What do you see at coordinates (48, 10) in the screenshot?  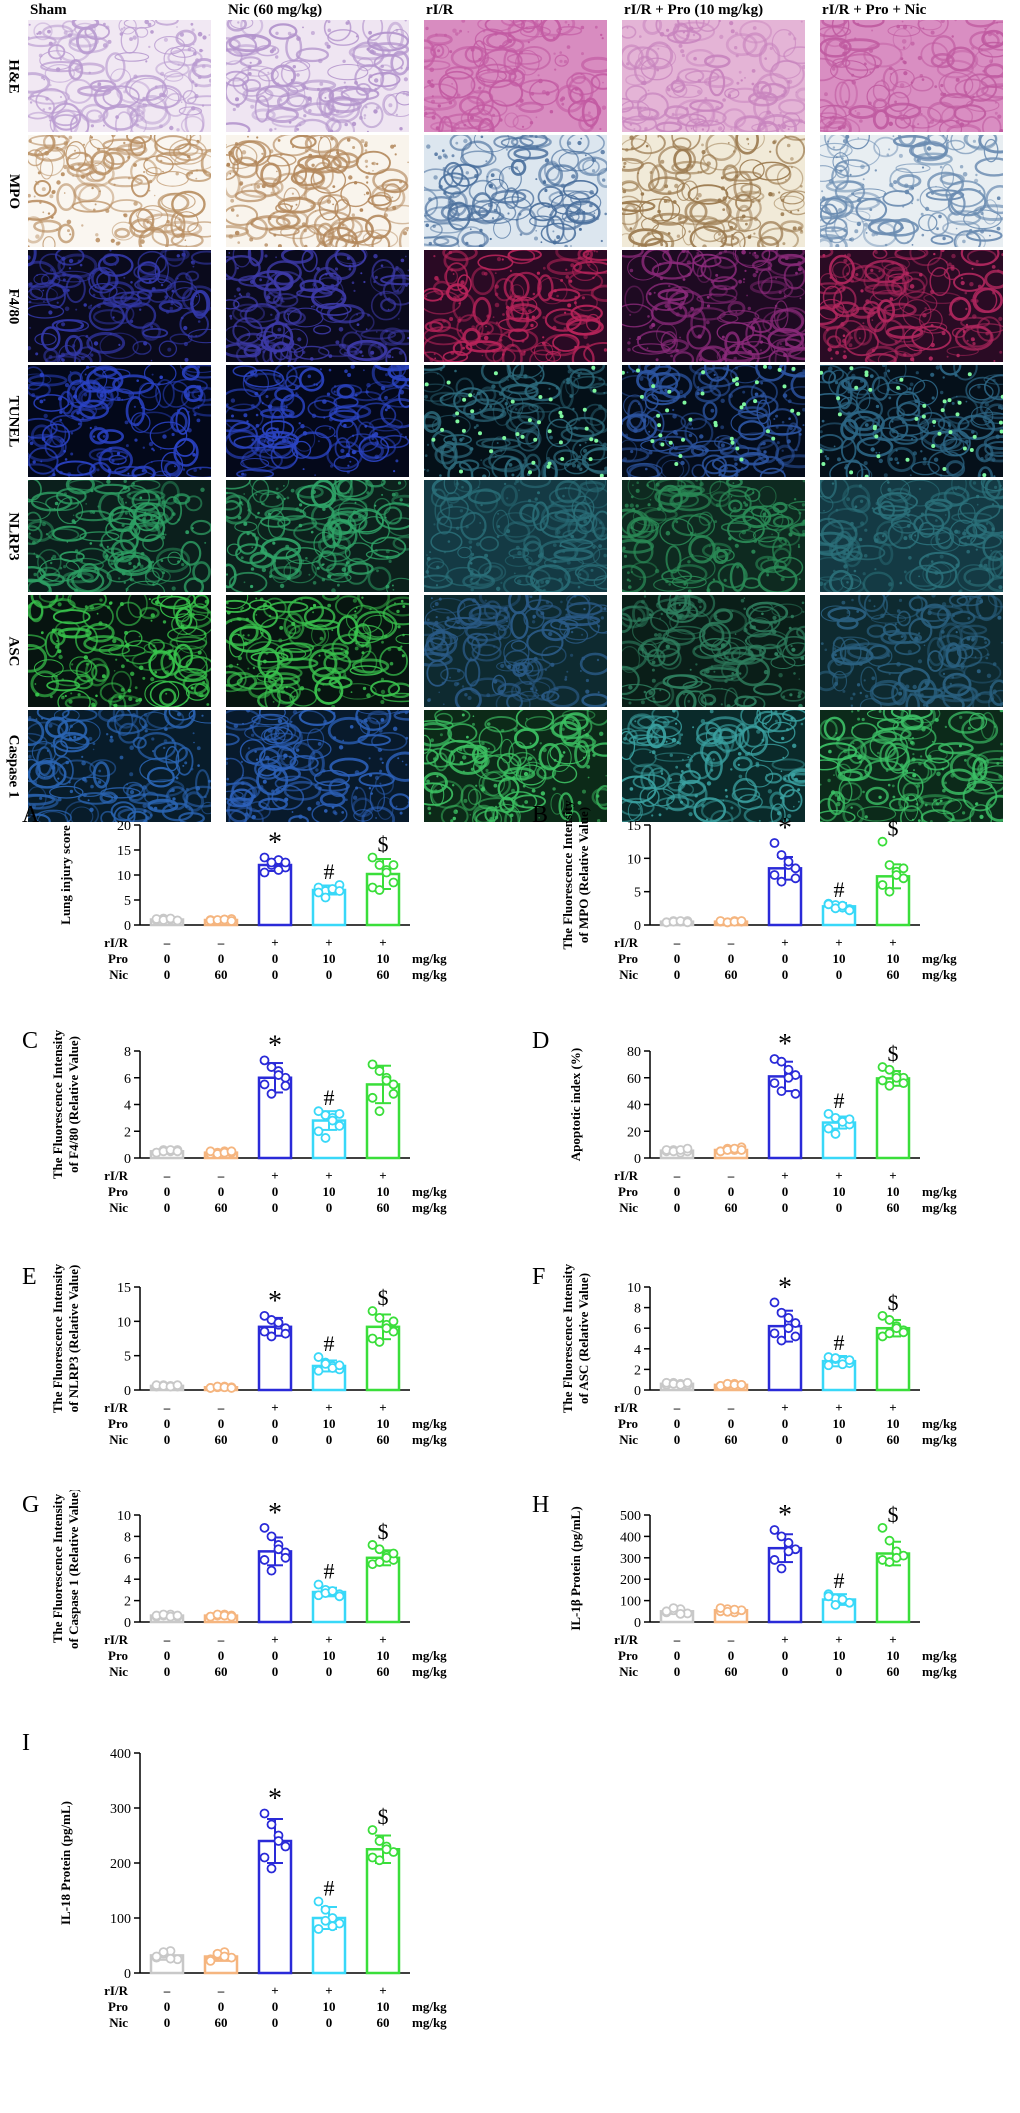 I see `column-header: Sham` at bounding box center [48, 10].